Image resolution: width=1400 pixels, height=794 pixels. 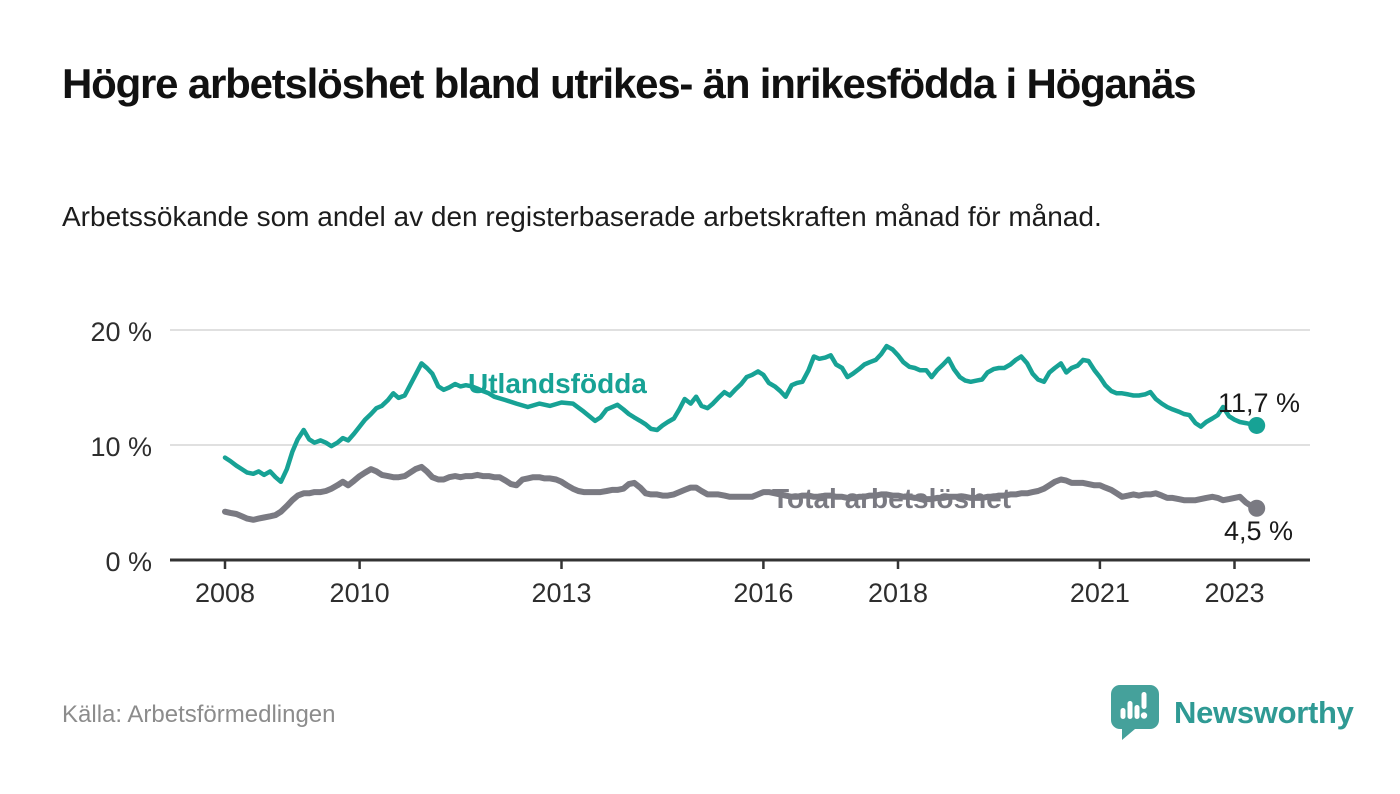 I want to click on series-label-total-arbetsloshet: Total arbetslöshet, so click(x=892, y=498).